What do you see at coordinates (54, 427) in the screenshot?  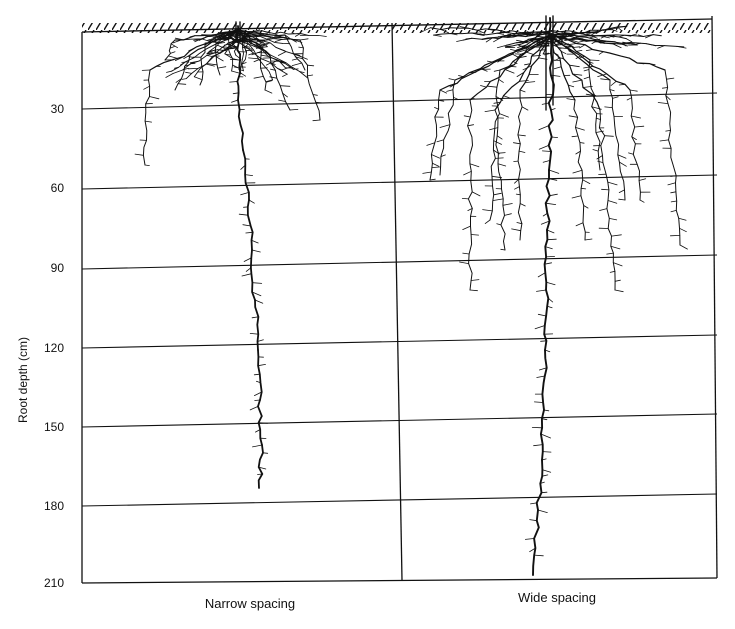 I see `depth-tick-label: 150` at bounding box center [54, 427].